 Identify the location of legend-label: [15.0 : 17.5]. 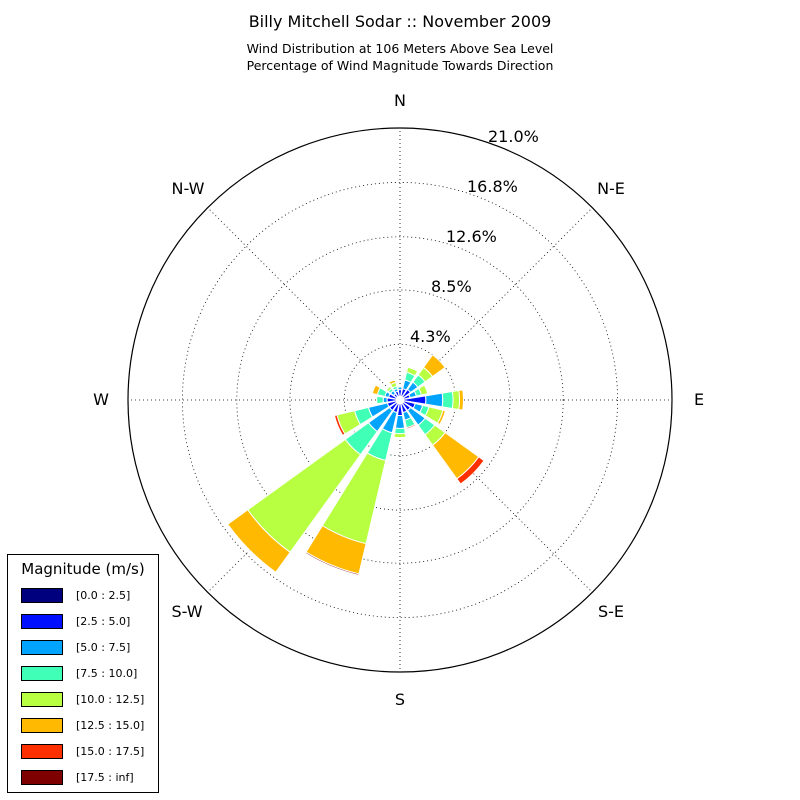
(110, 751).